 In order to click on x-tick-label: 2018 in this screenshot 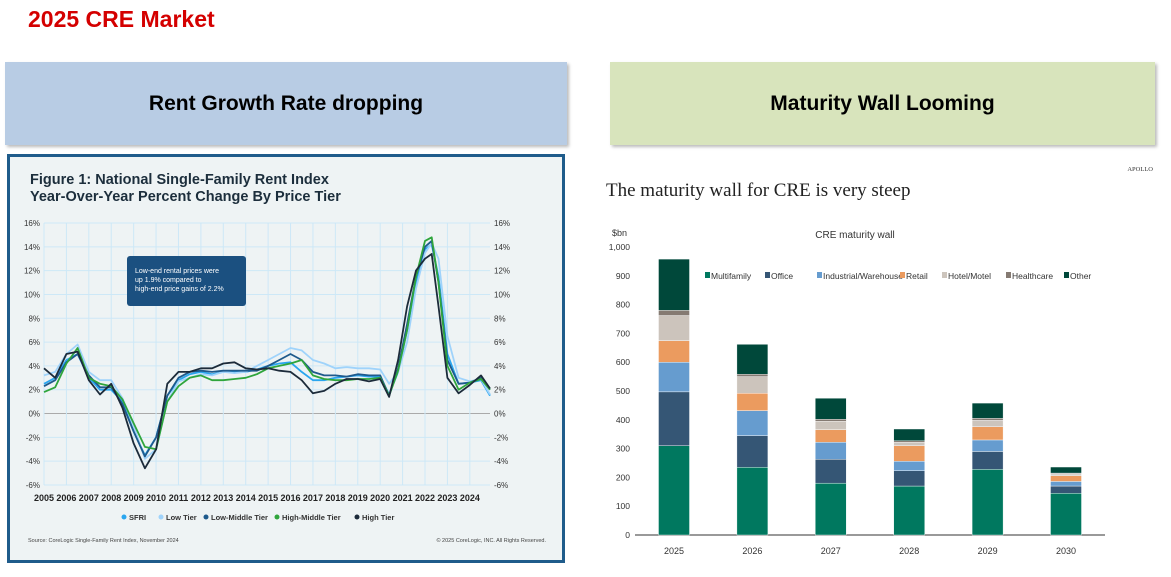, I will do `click(335, 498)`.